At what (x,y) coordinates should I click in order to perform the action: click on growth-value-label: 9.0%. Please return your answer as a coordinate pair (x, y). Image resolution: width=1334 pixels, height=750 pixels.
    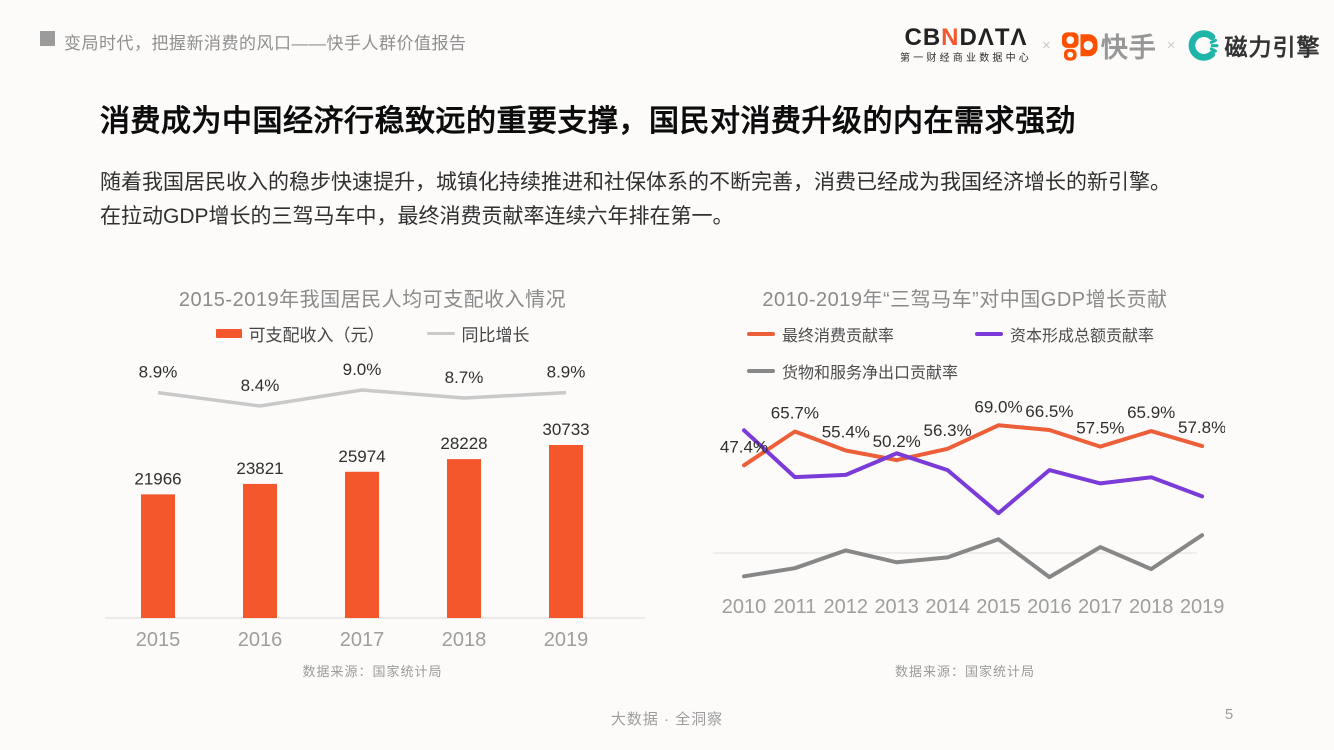
    Looking at the image, I should click on (362, 369).